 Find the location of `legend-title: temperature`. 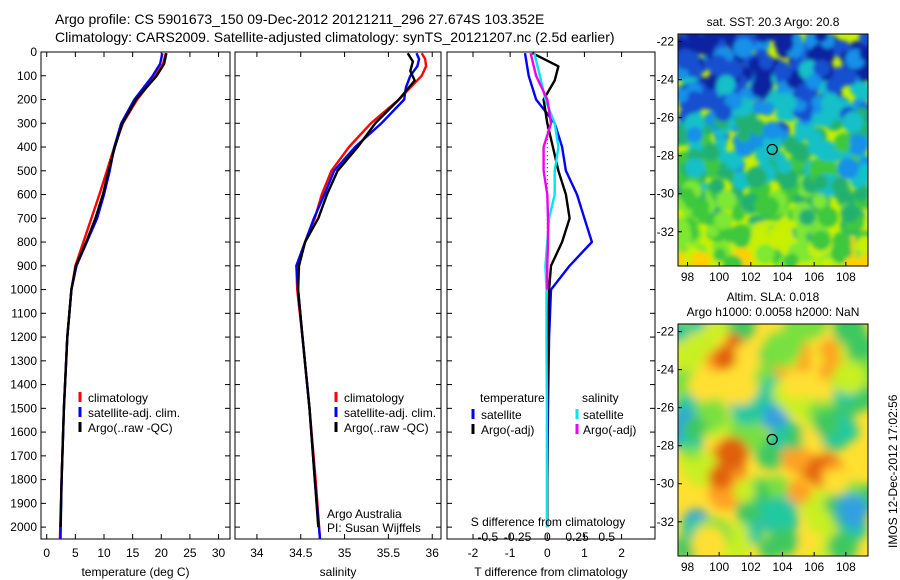

legend-title: temperature is located at coordinates (512, 398).